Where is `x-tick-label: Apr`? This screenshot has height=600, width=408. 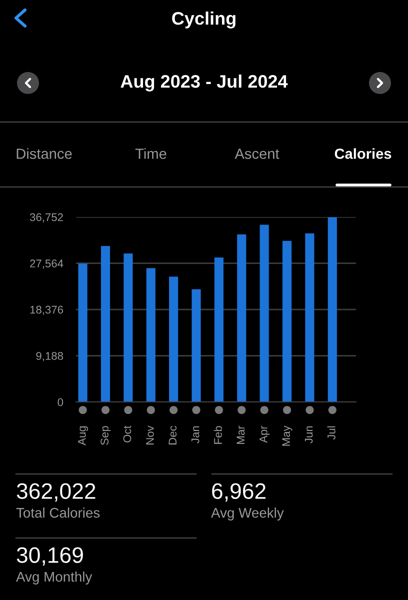 x-tick-label: Apr is located at coordinates (265, 434).